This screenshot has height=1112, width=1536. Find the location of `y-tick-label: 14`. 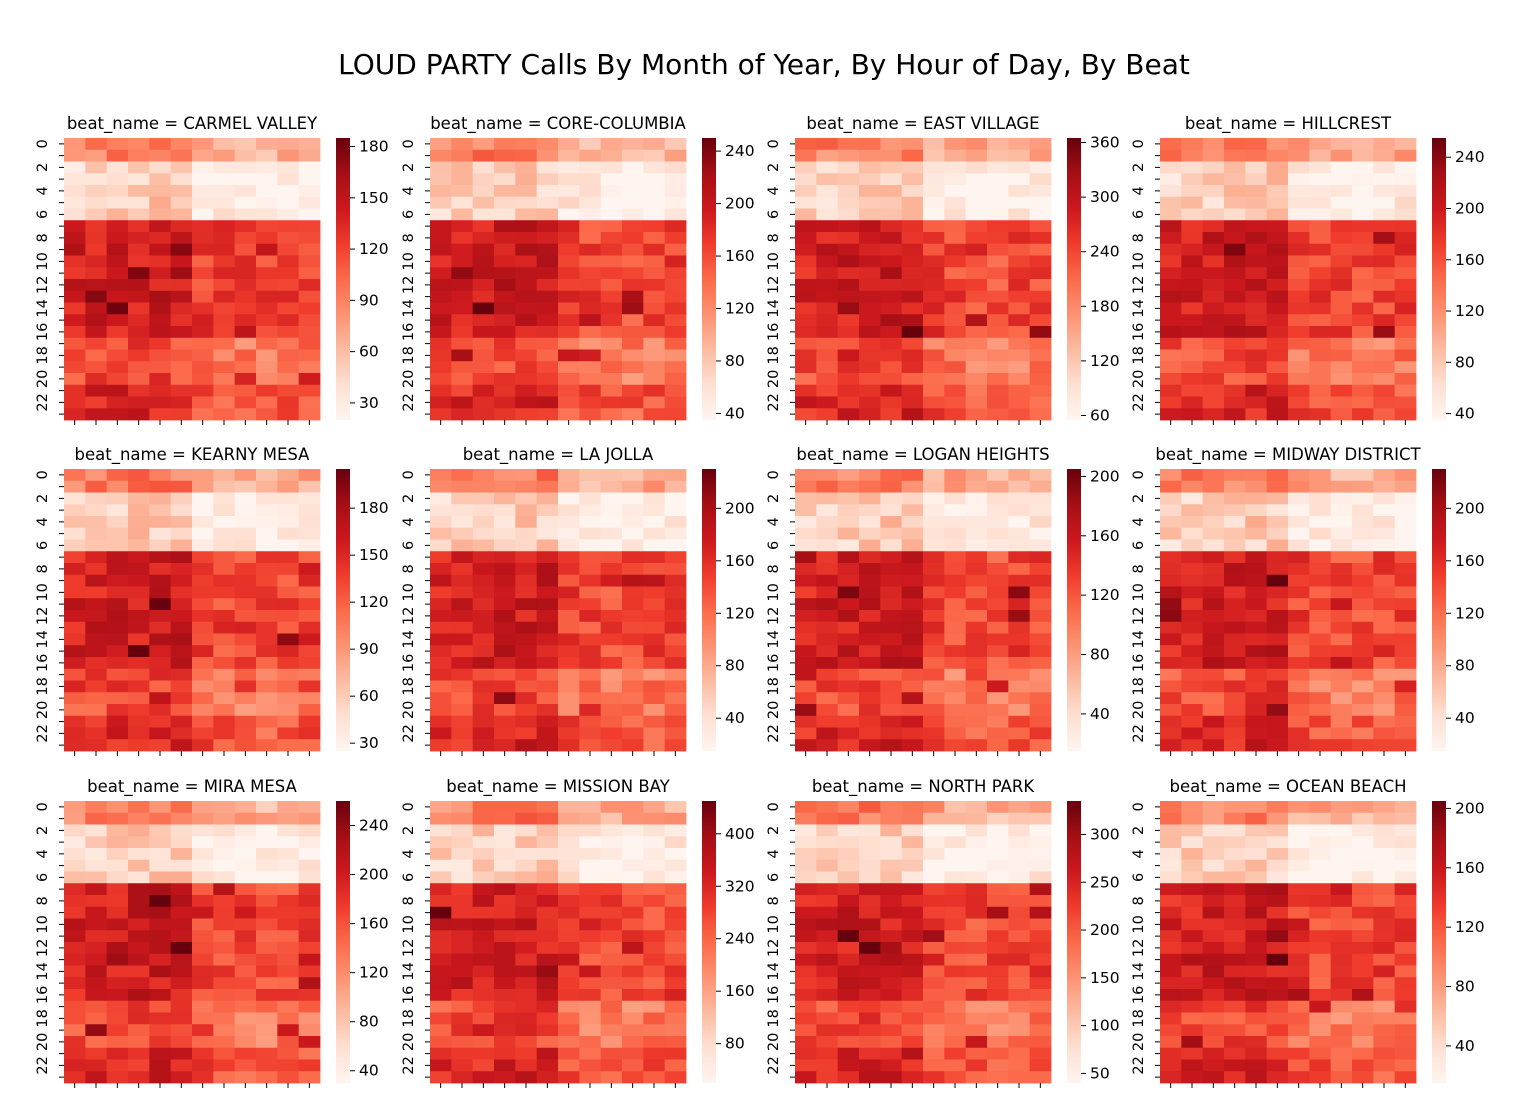

y-tick-label: 14 is located at coordinates (43, 971).